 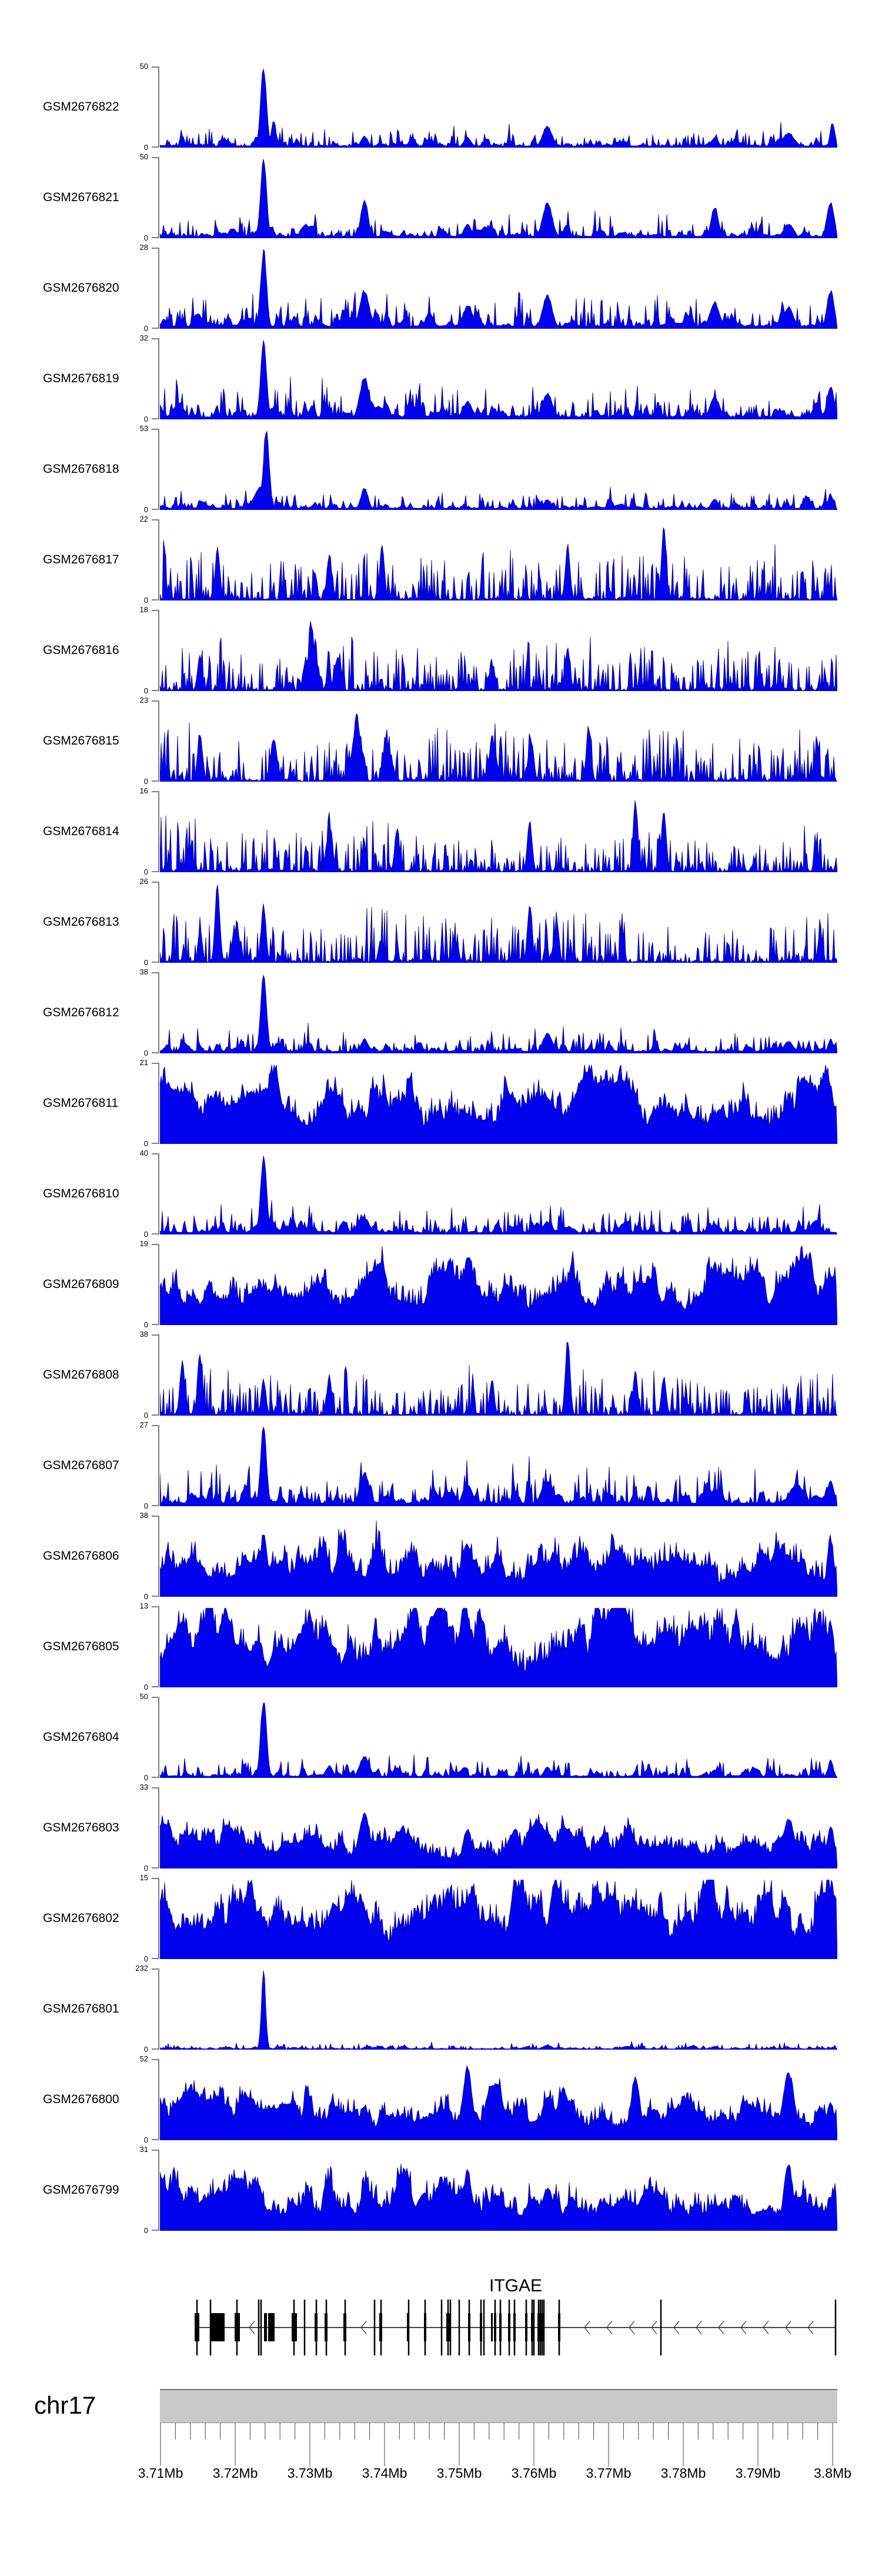 I want to click on track-row: GSM2676818 53 0, so click(x=441, y=469).